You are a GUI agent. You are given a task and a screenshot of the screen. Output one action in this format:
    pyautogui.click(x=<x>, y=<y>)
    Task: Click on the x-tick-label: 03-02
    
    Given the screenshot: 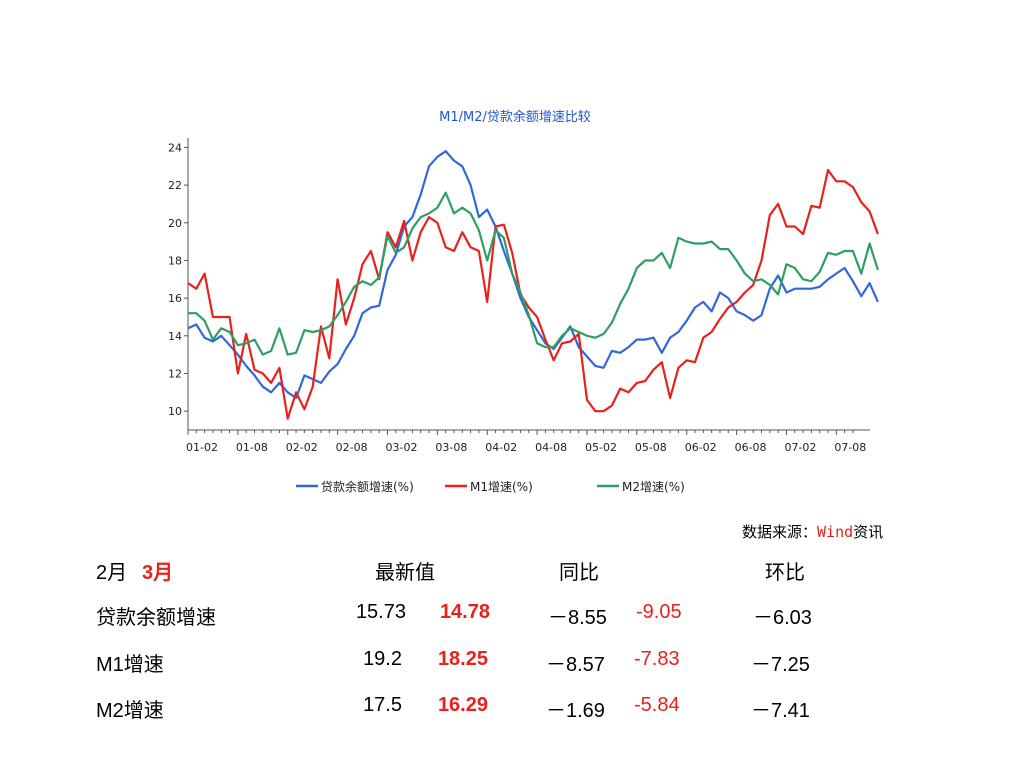 What is the action you would take?
    pyautogui.click(x=402, y=447)
    